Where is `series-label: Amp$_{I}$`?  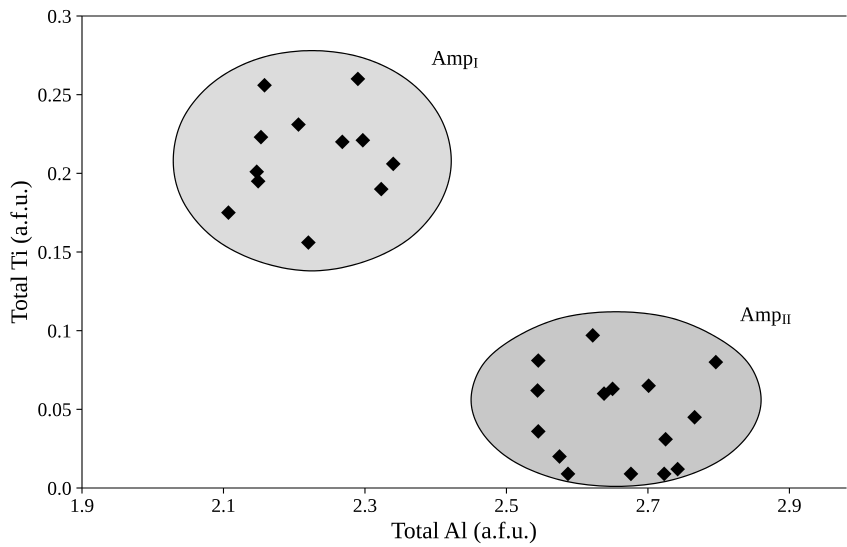
series-label: Amp$_{I}$ is located at coordinates (455, 60).